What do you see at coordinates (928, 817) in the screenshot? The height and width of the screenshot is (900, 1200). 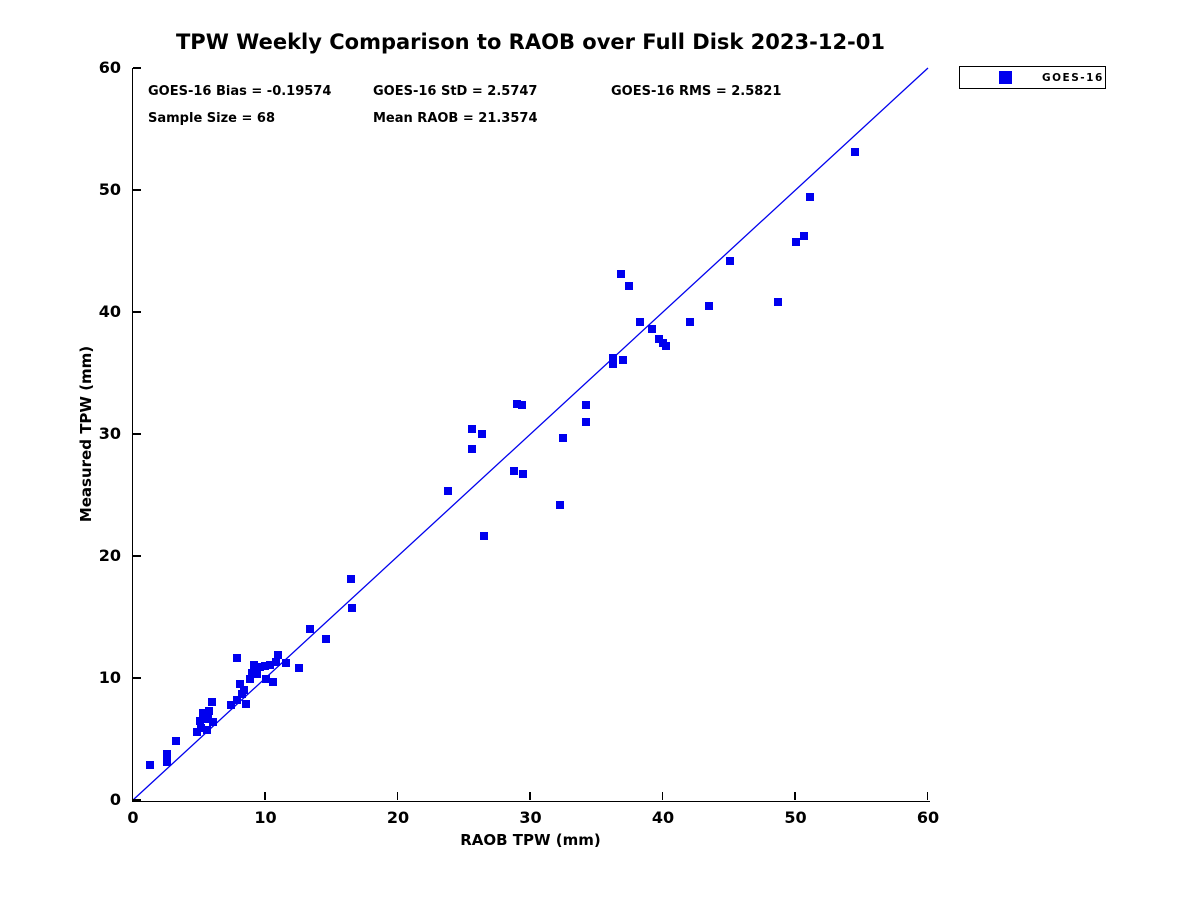 I see `x-tick-label: 60` at bounding box center [928, 817].